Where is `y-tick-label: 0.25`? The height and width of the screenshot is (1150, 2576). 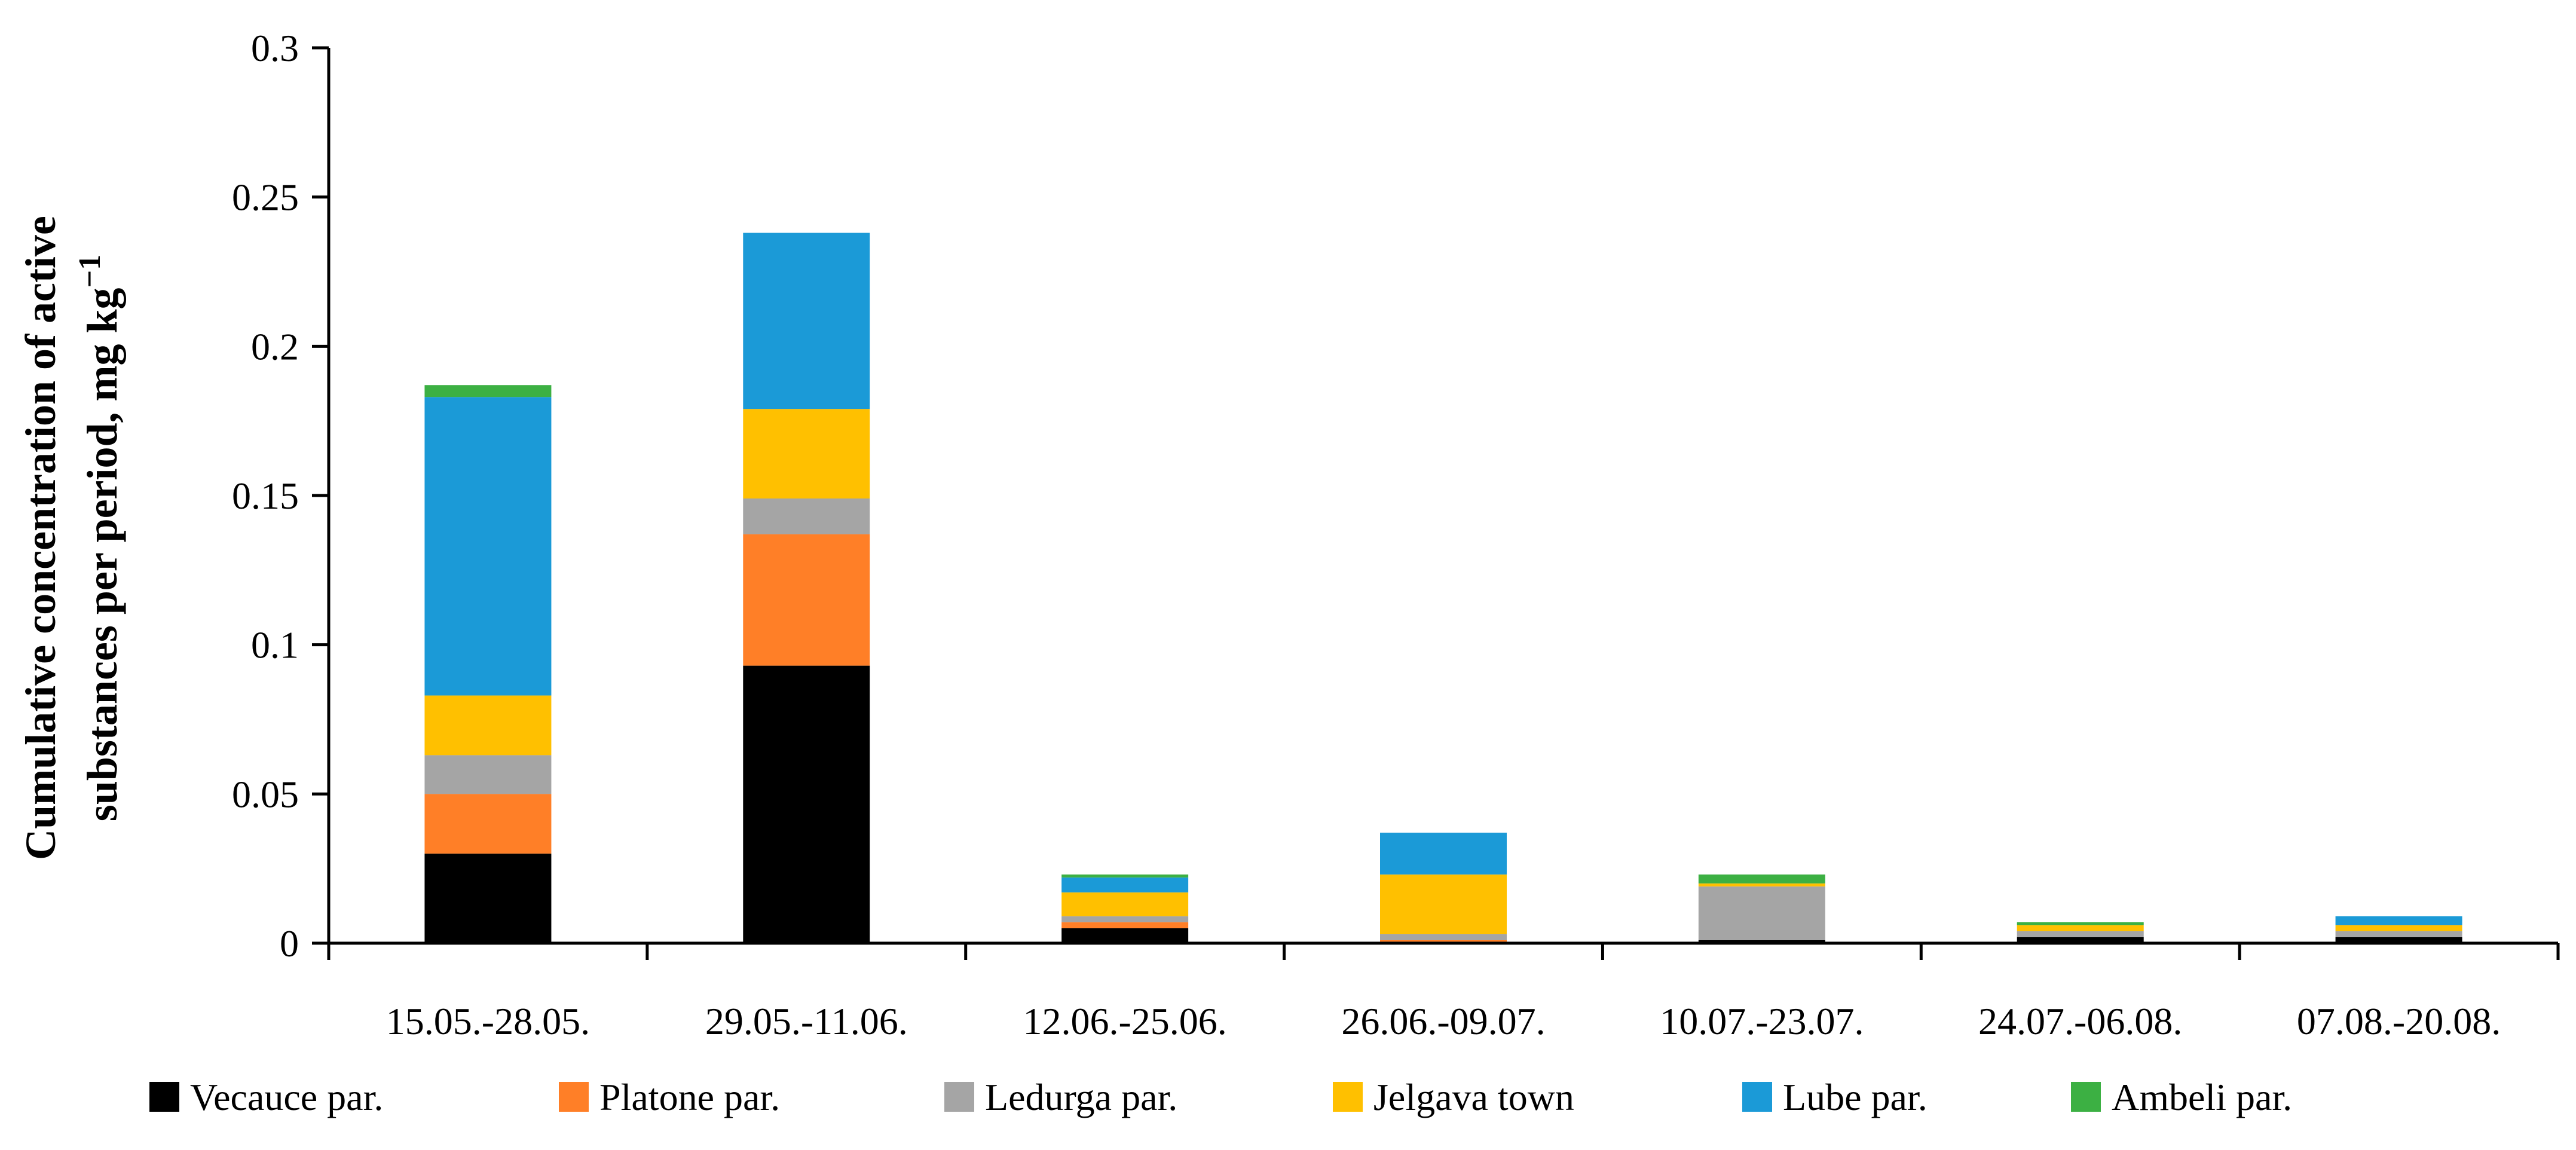
y-tick-label: 0.25 is located at coordinates (265, 197).